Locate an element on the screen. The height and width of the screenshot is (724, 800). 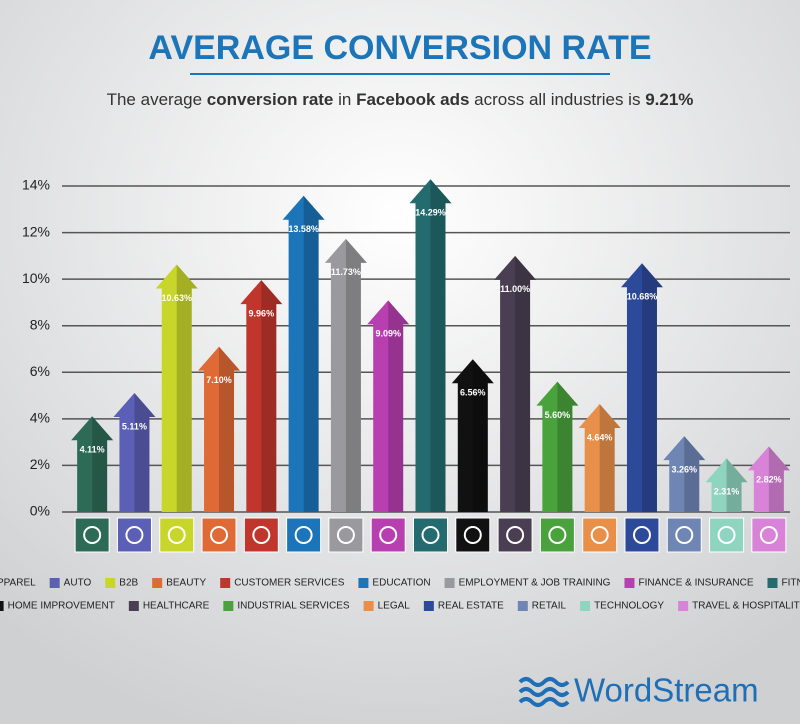
y-tick-label: 8% is located at coordinates (40, 324).